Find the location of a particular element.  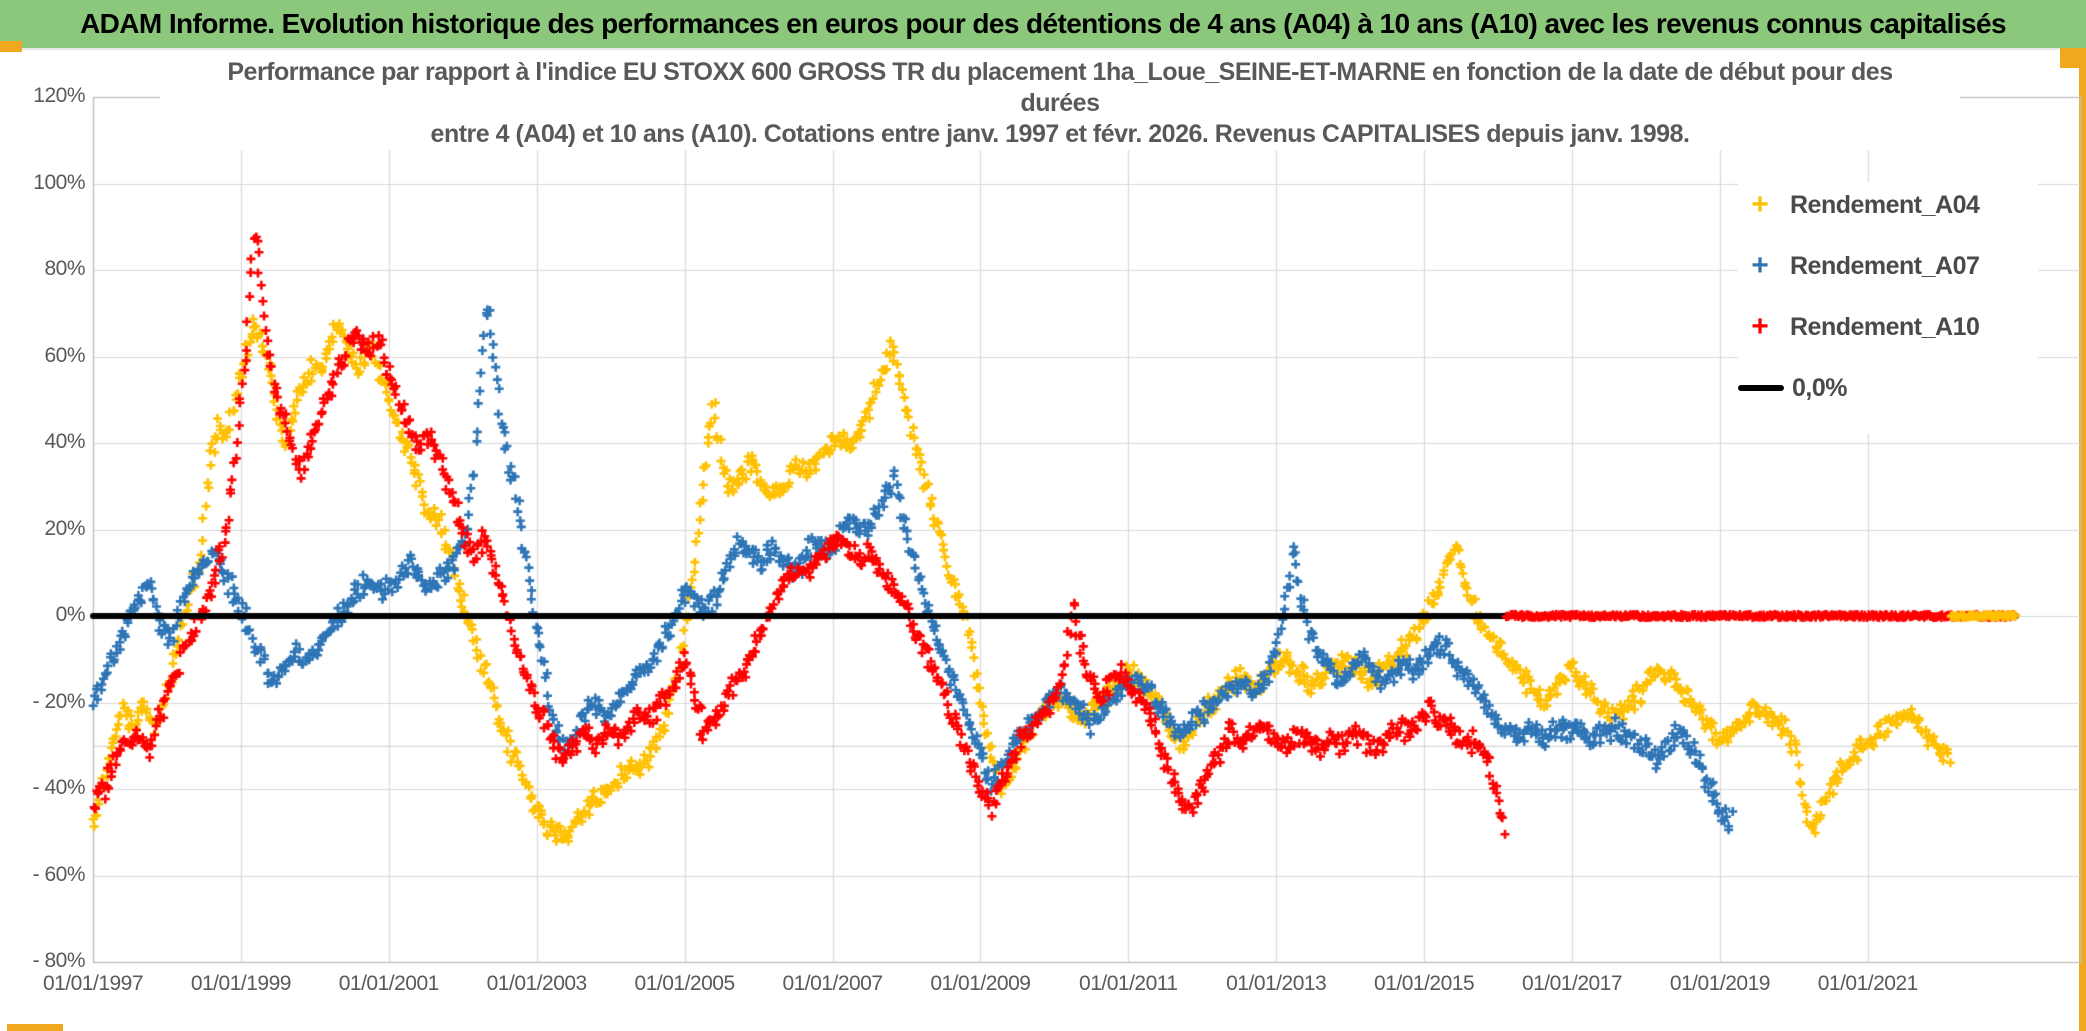

legend-item-rendement-a10: + Rendement_A10 is located at coordinates (1888, 327).